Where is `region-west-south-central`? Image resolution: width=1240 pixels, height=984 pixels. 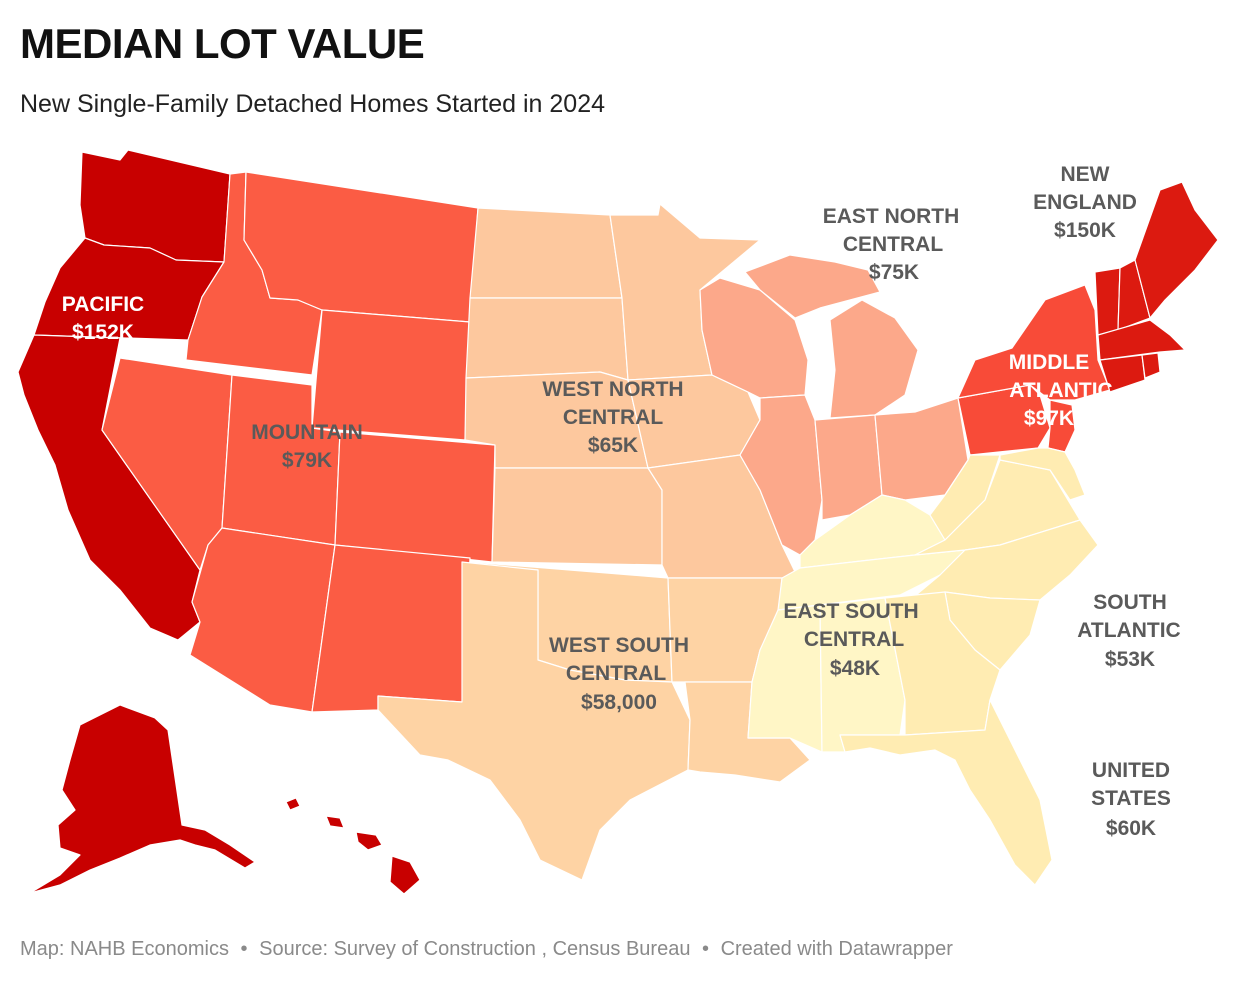
region-west-south-central is located at coordinates (594, 721).